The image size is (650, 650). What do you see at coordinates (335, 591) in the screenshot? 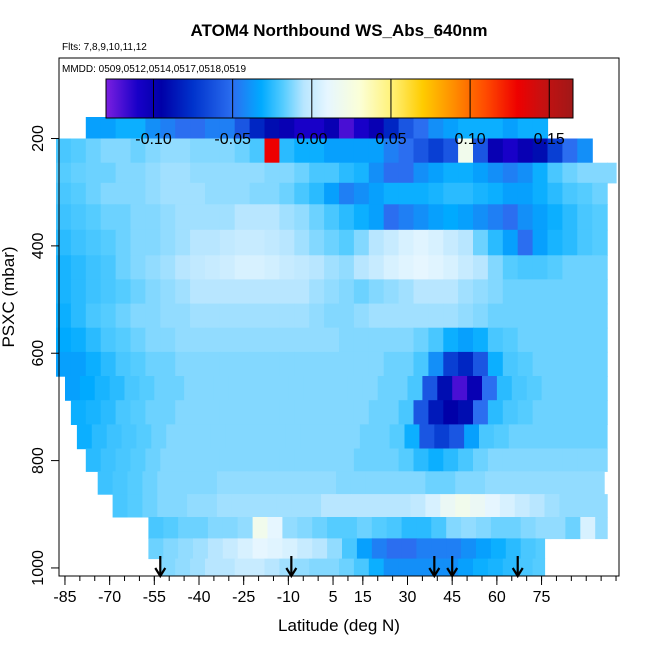
I see `x-axis: -85 -70 -55 -40 -25 -10 5 15 30 45 60 75` at bounding box center [335, 591].